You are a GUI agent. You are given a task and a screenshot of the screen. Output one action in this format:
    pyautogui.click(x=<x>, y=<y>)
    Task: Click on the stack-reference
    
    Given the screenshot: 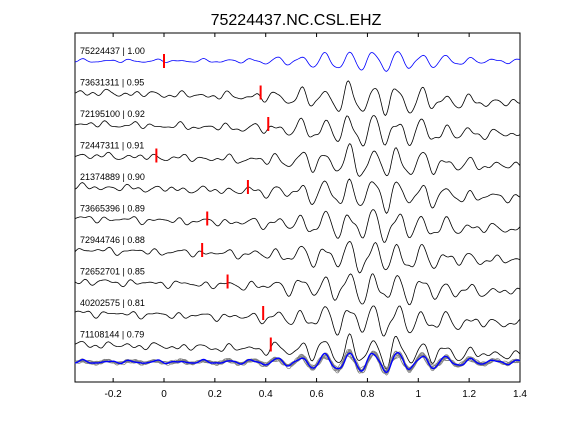 What is the action you would take?
    pyautogui.click(x=297, y=362)
    